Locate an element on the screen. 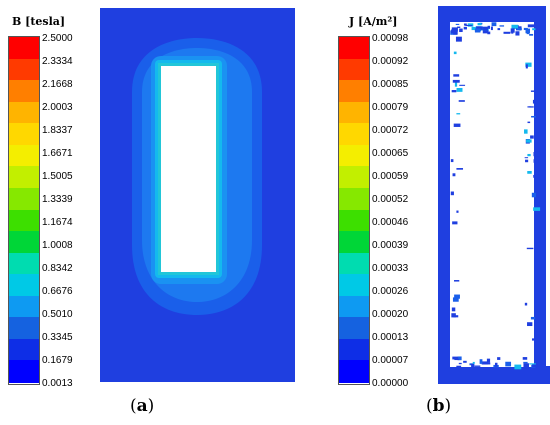  b-field-legend-tick-label: 2.3334 is located at coordinates (57, 61).